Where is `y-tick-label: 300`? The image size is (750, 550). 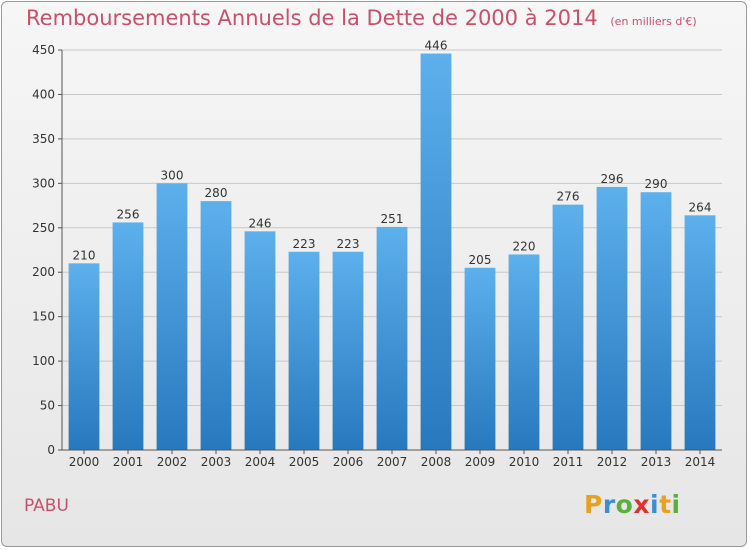 y-tick-label: 300 is located at coordinates (43, 183).